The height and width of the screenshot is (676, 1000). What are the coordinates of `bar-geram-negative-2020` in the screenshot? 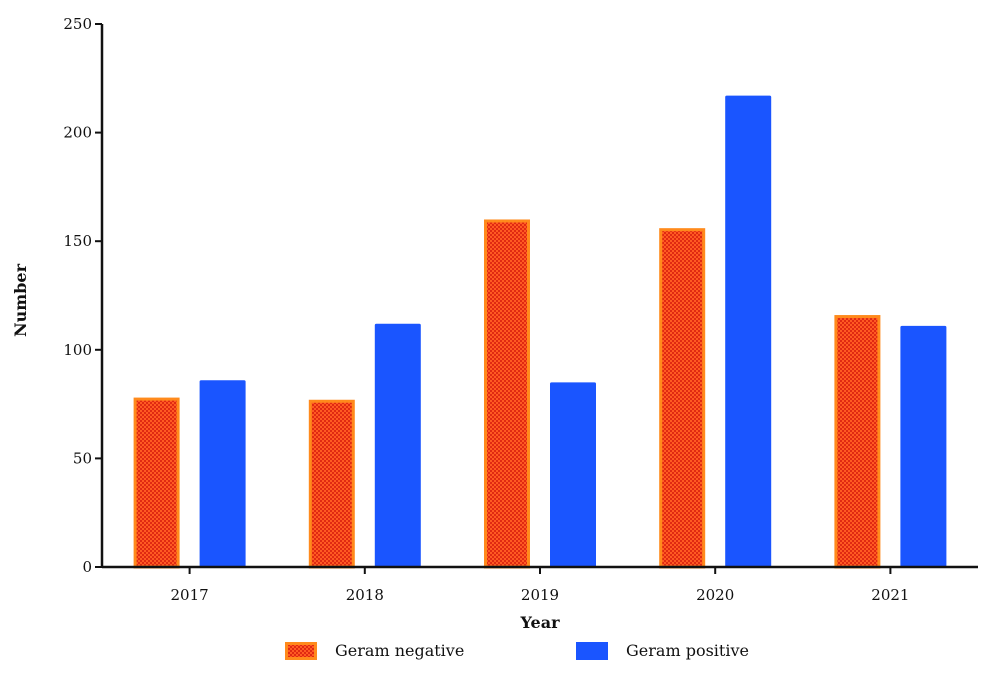 It's located at (682, 398).